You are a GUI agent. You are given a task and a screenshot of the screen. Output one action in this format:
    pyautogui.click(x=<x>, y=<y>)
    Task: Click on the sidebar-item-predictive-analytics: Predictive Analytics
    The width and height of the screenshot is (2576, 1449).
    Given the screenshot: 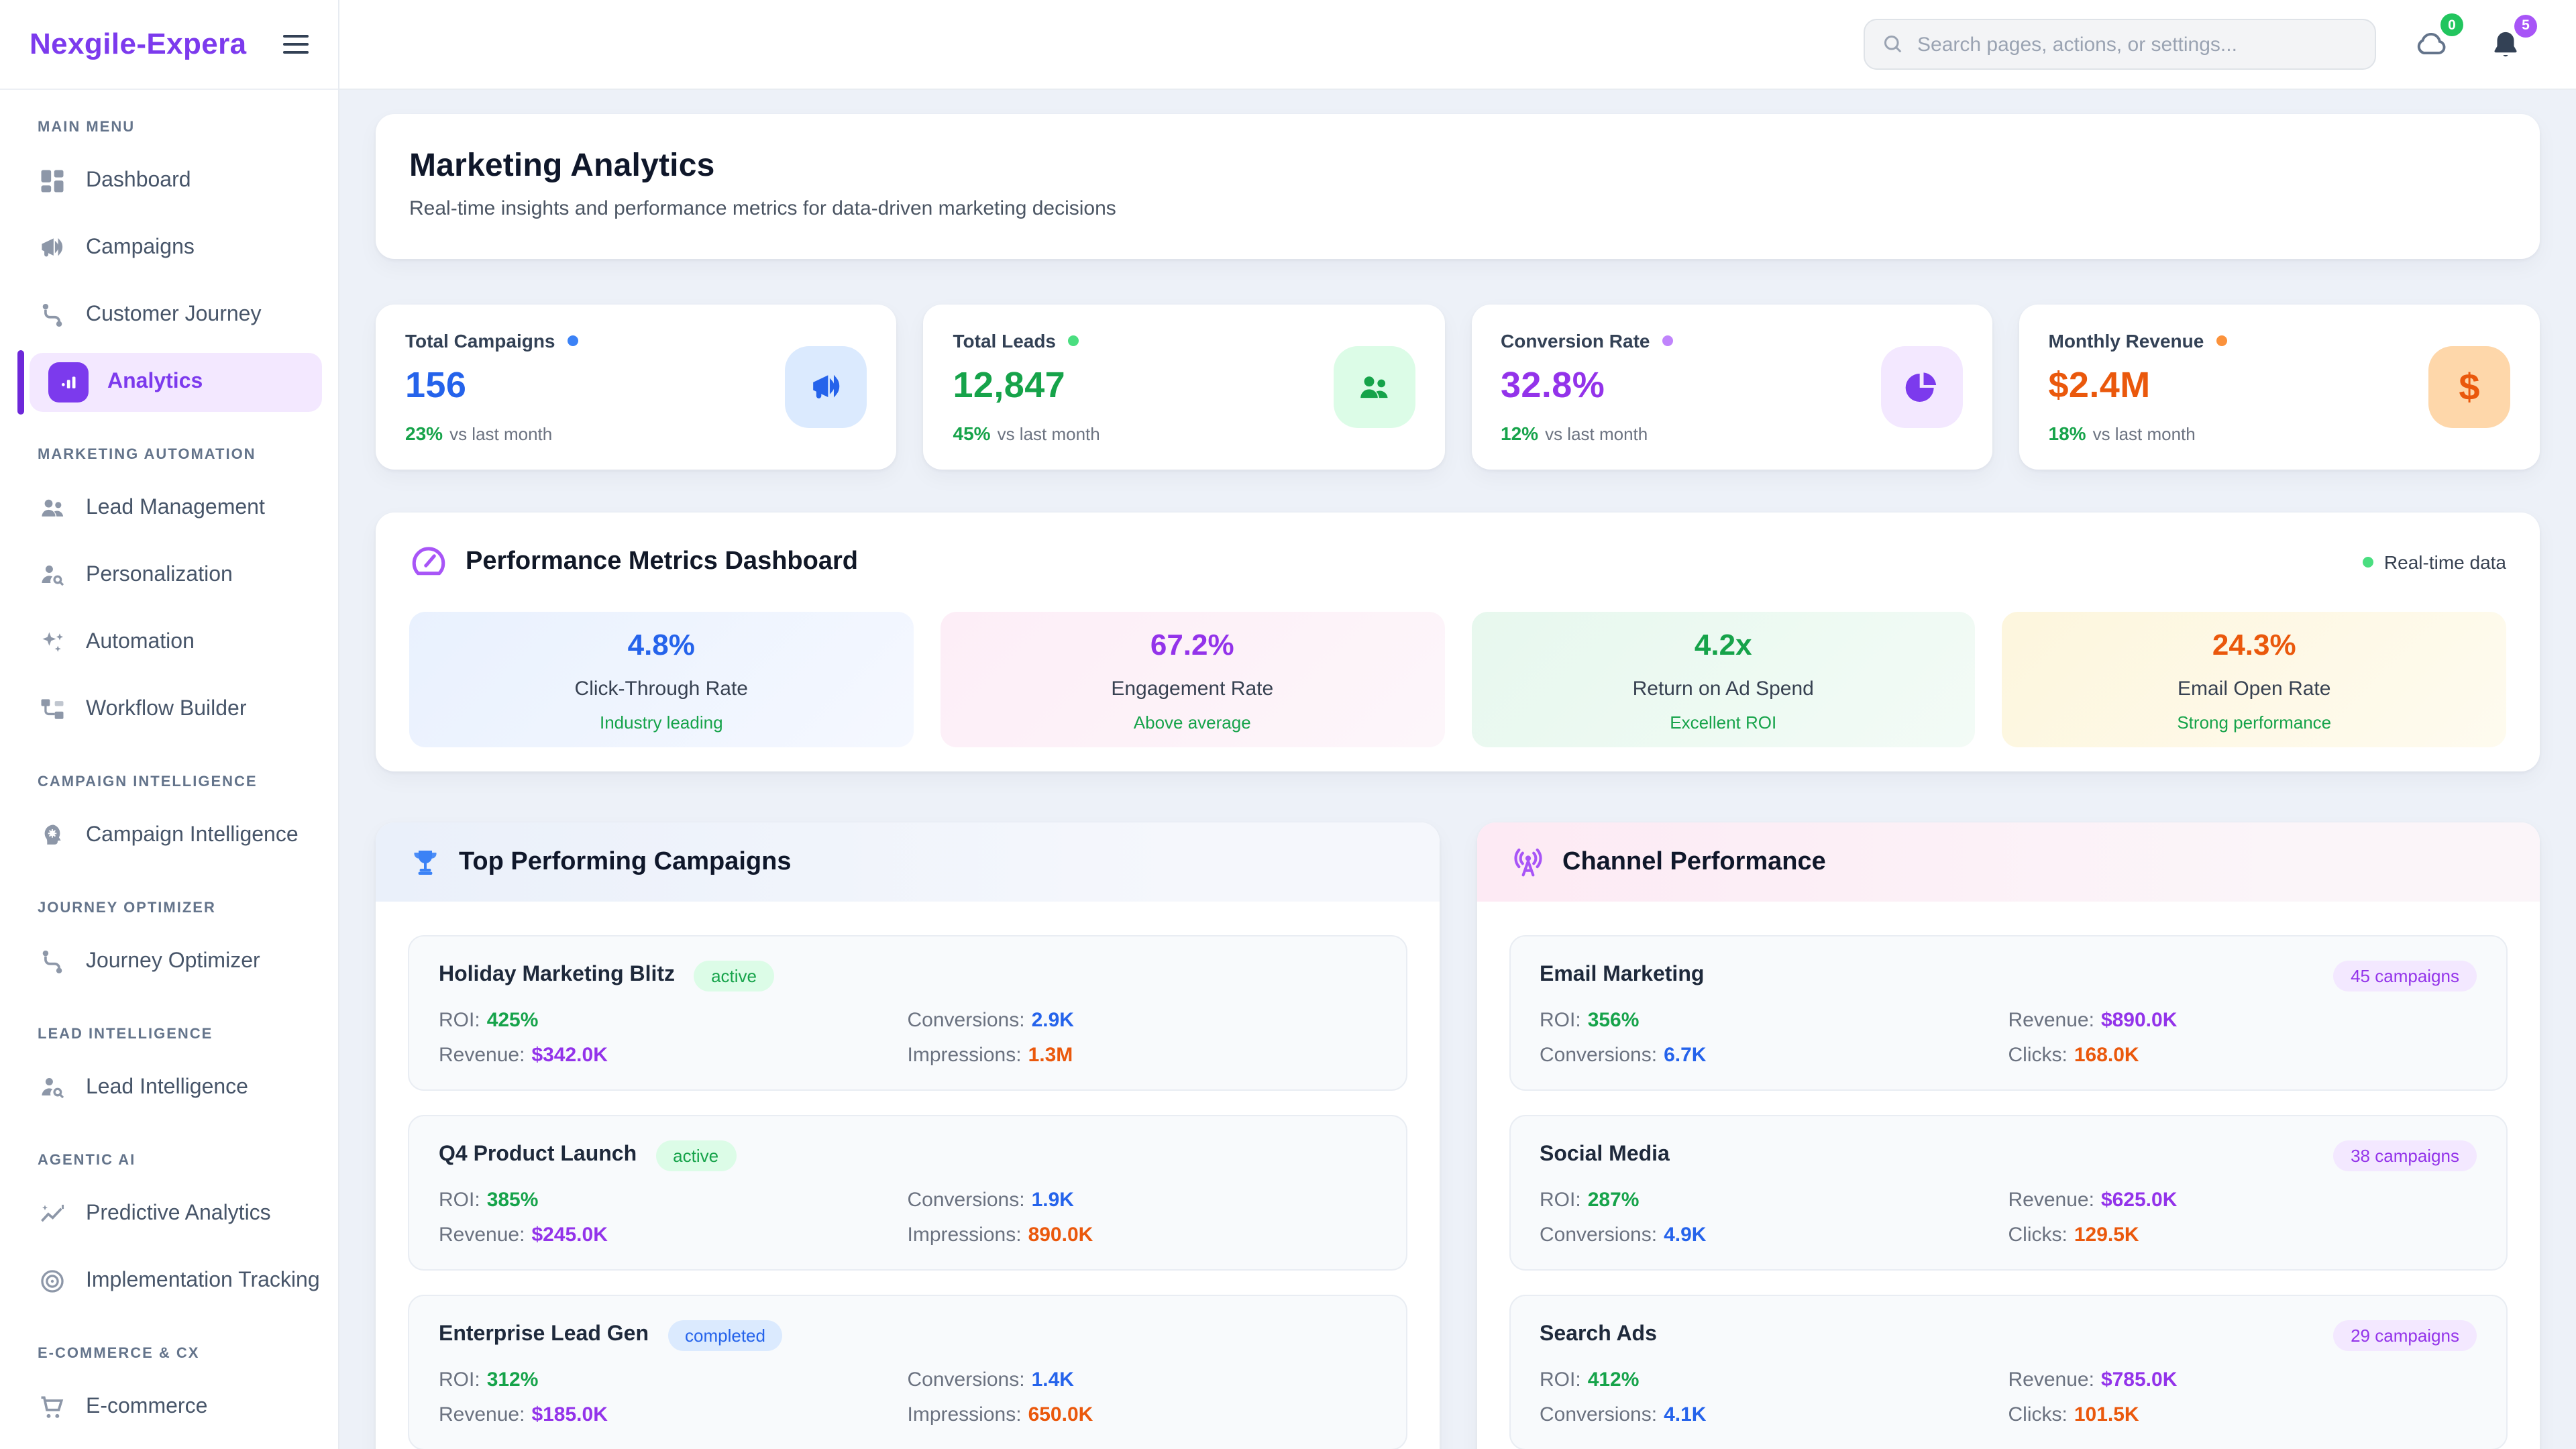 What is the action you would take?
    pyautogui.click(x=170, y=1214)
    